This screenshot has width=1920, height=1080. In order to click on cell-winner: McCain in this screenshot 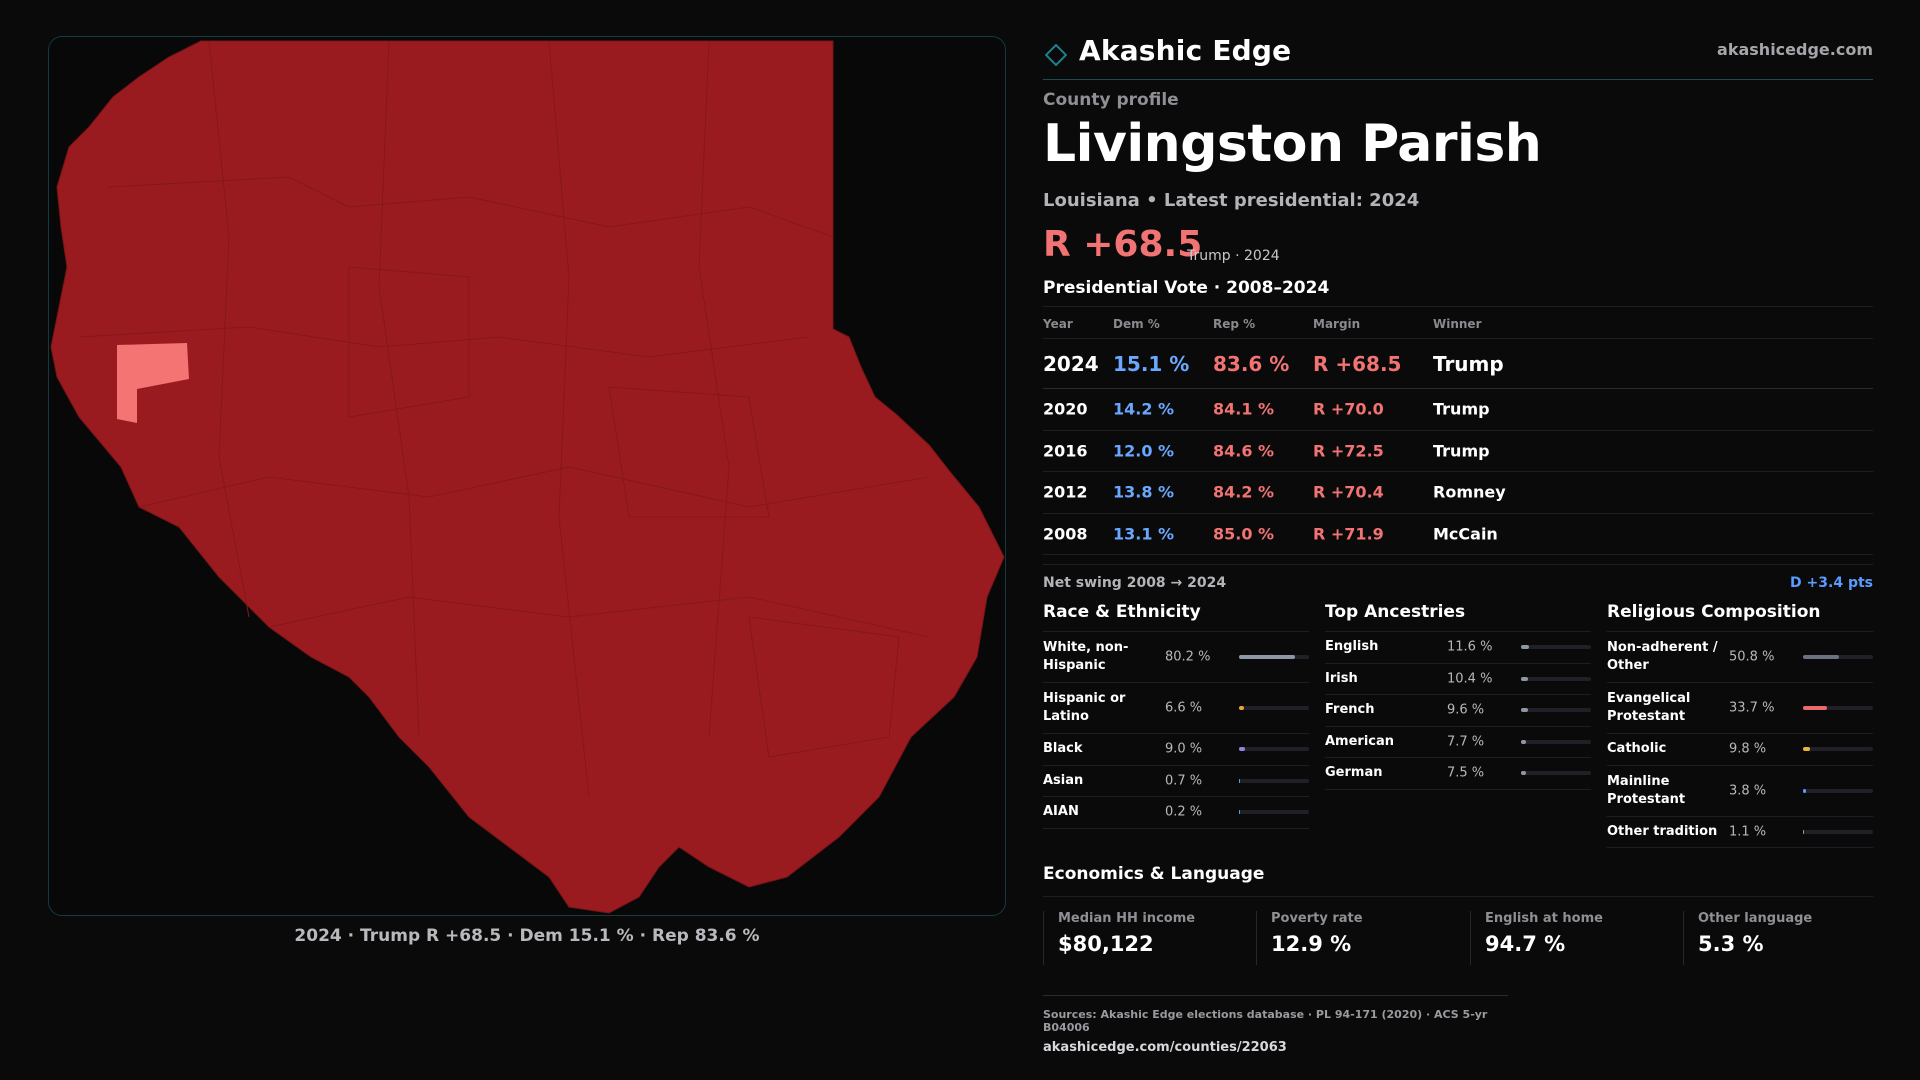, I will do `click(1465, 534)`.